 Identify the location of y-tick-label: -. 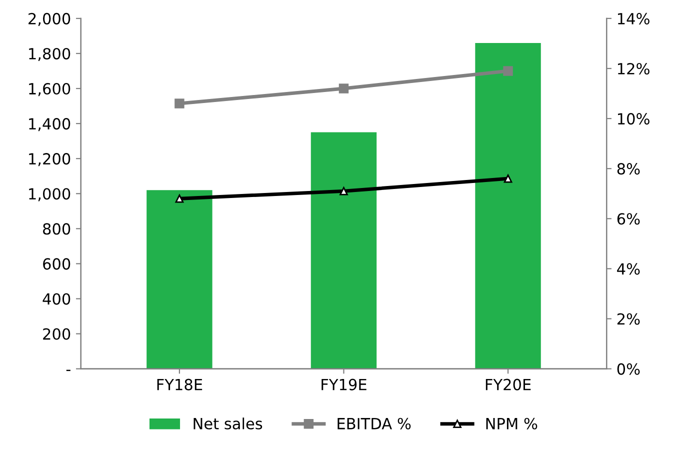
(68, 371).